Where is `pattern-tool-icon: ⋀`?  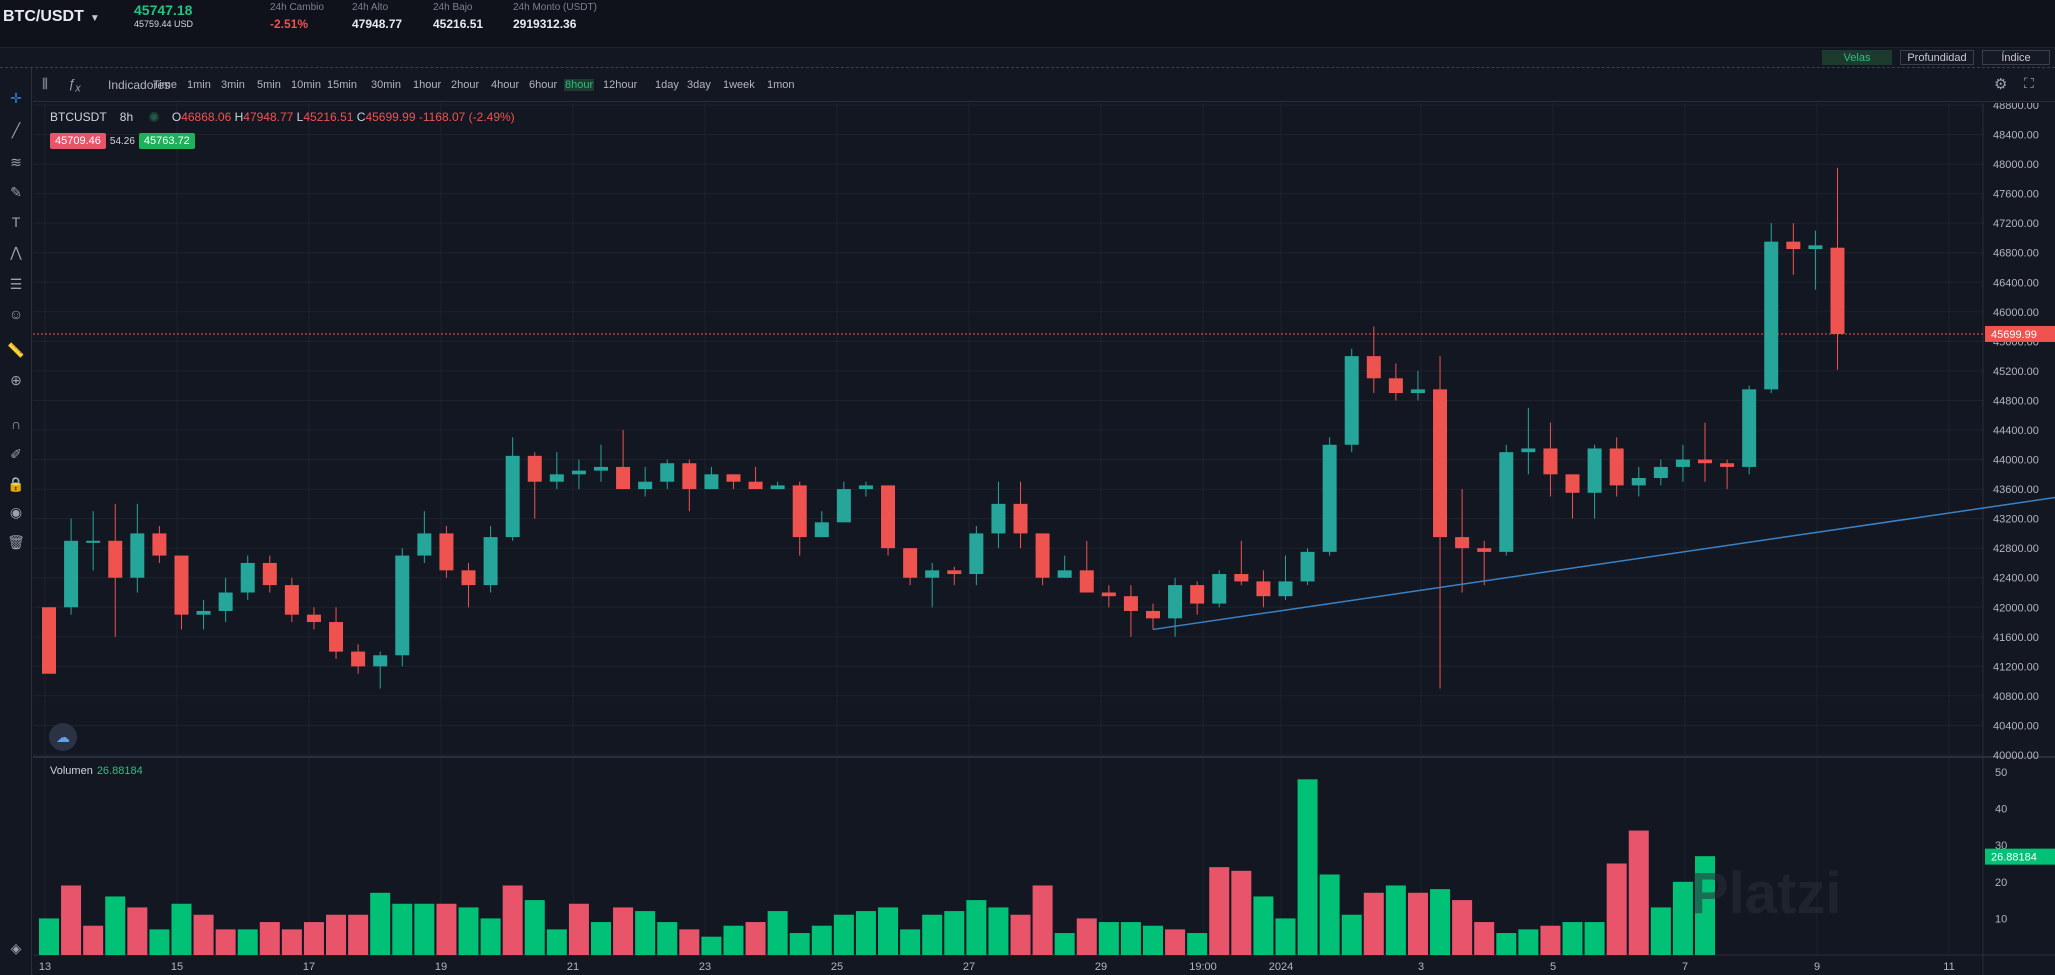 pattern-tool-icon: ⋀ is located at coordinates (16, 251).